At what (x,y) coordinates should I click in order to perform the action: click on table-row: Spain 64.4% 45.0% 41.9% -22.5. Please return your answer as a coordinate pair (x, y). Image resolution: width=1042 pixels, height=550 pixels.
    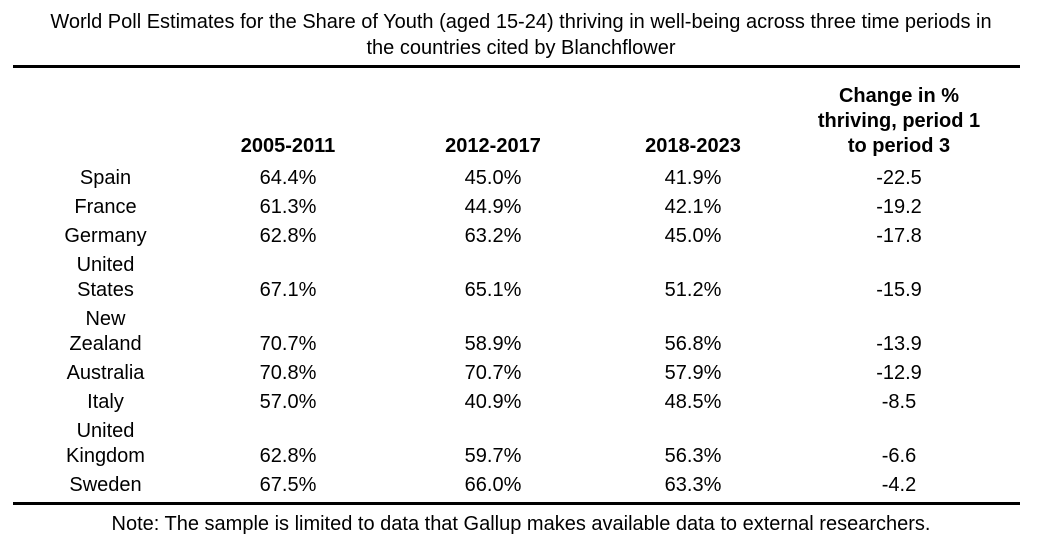
    Looking at the image, I should click on (516, 178).